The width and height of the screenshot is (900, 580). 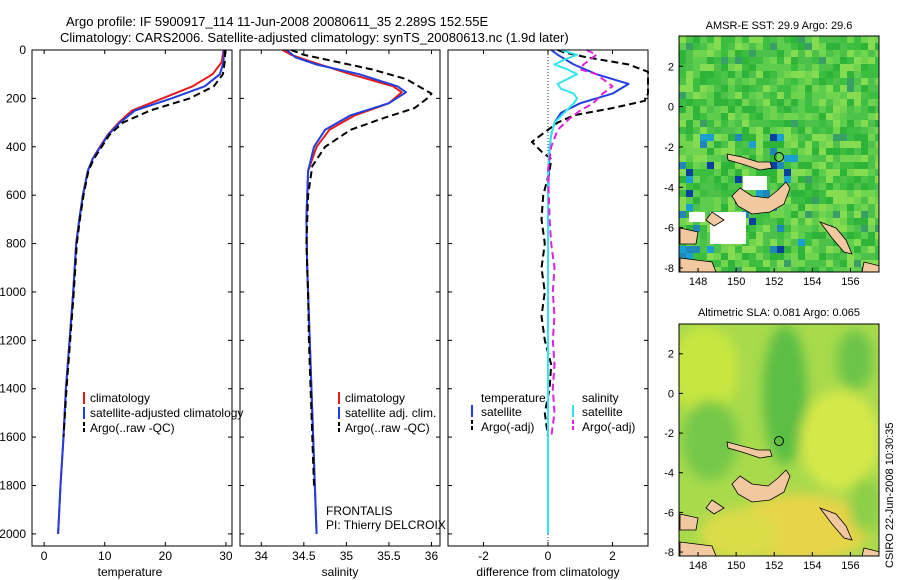 What do you see at coordinates (671, 108) in the screenshot?
I see `map-y-tick-label: 0` at bounding box center [671, 108].